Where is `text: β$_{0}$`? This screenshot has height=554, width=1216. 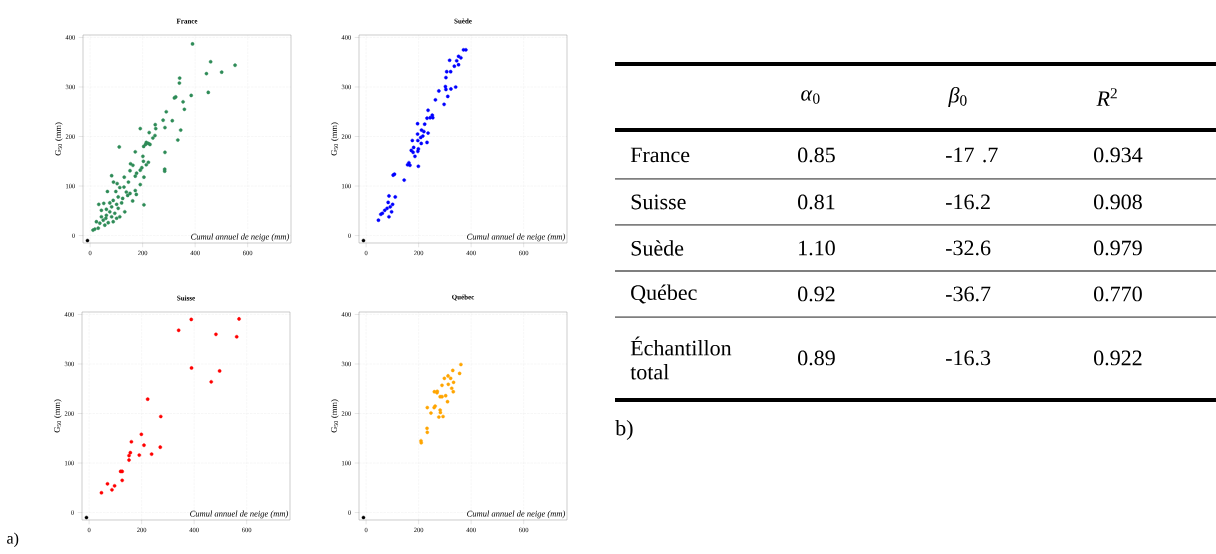
text: β$_{0}$ is located at coordinates (957, 97).